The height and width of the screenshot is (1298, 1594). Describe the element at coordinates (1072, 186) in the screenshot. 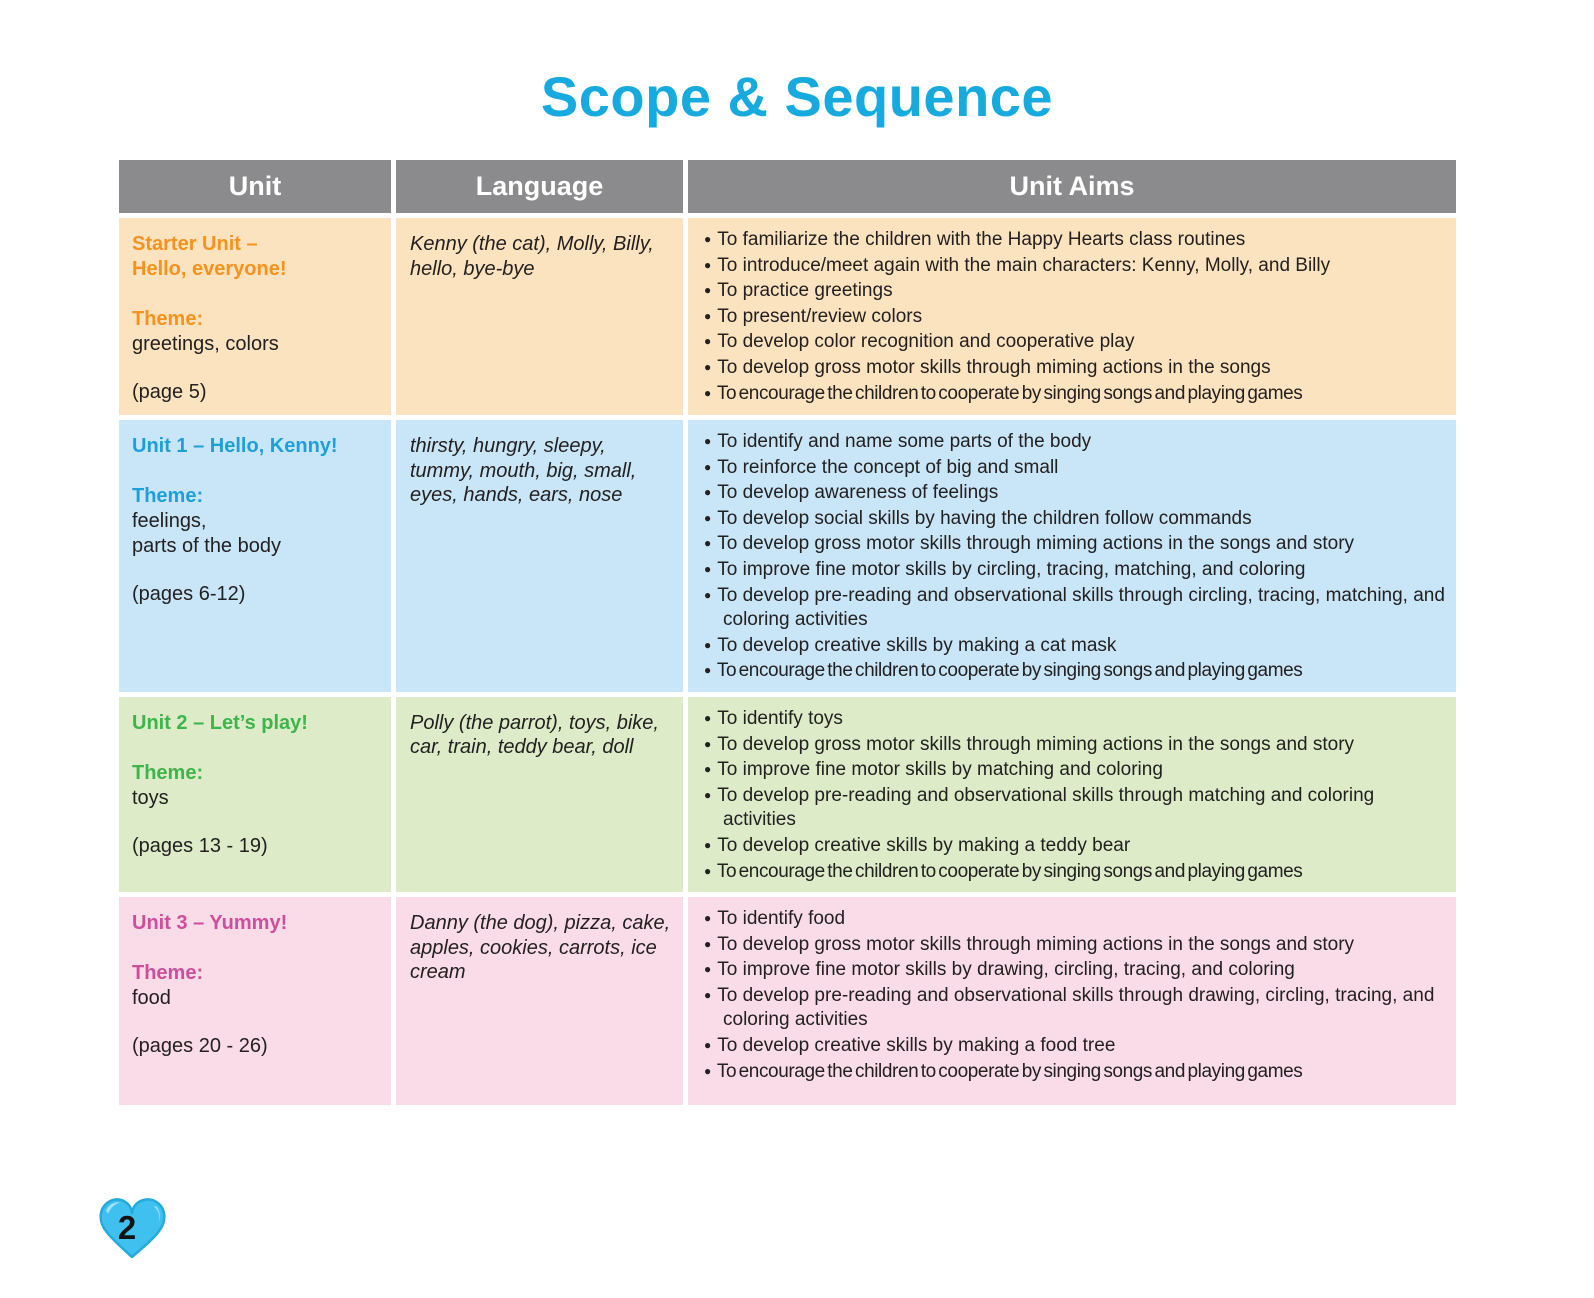

I see `column-header-unit-aims: Unit Aims` at that location.